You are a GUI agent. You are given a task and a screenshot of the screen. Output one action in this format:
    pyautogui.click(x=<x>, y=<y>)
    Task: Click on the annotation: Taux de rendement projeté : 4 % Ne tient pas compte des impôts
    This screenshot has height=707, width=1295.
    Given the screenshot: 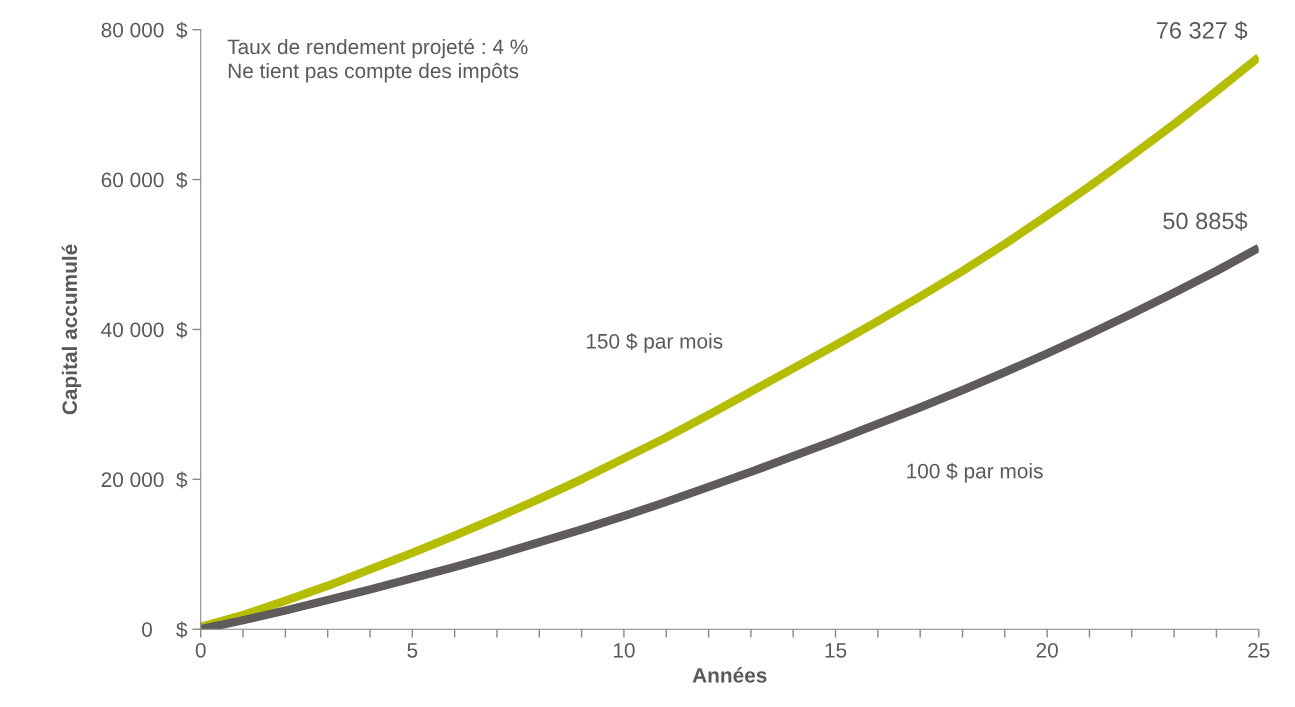 What is the action you would take?
    pyautogui.click(x=377, y=60)
    